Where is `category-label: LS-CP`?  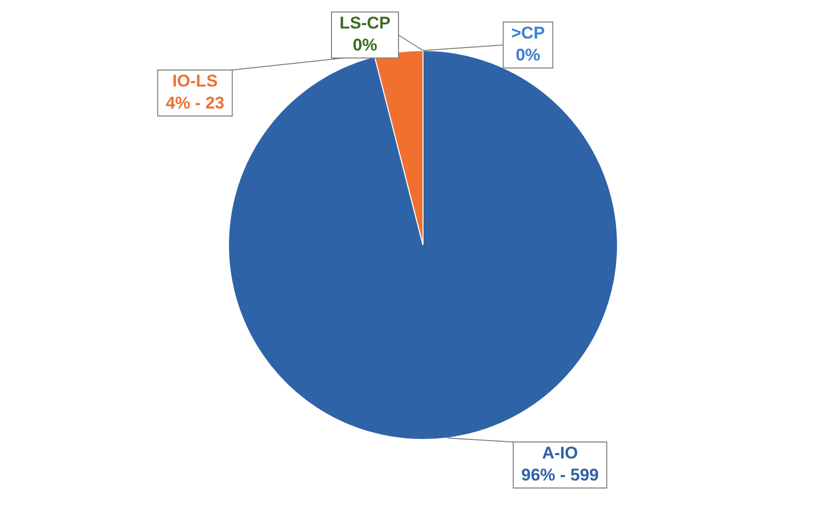 category-label: LS-CP is located at coordinates (365, 23).